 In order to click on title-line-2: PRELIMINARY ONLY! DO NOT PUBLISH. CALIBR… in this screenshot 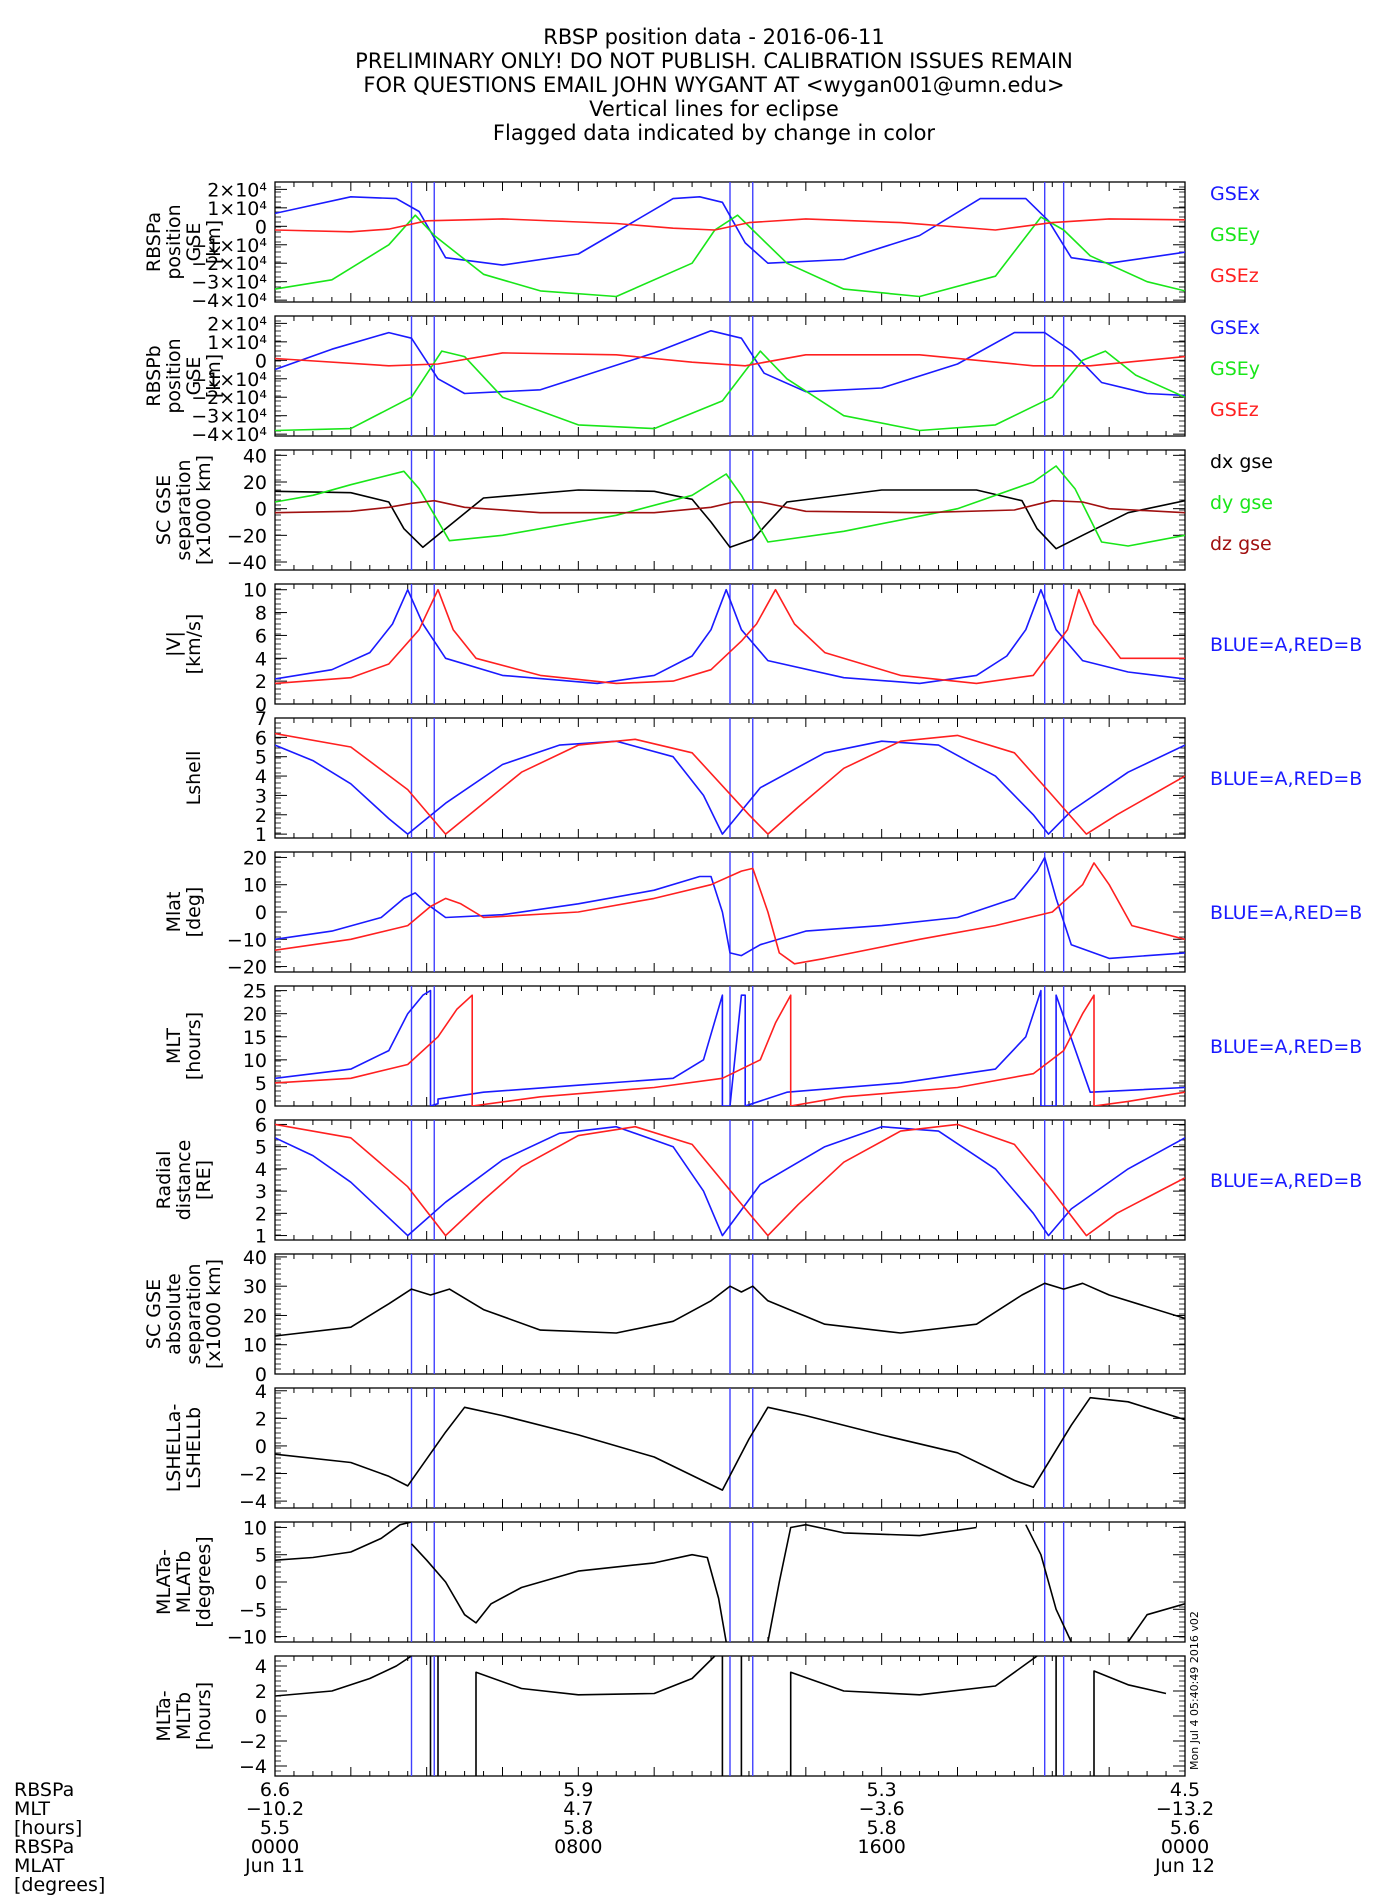, I will do `click(714, 61)`.